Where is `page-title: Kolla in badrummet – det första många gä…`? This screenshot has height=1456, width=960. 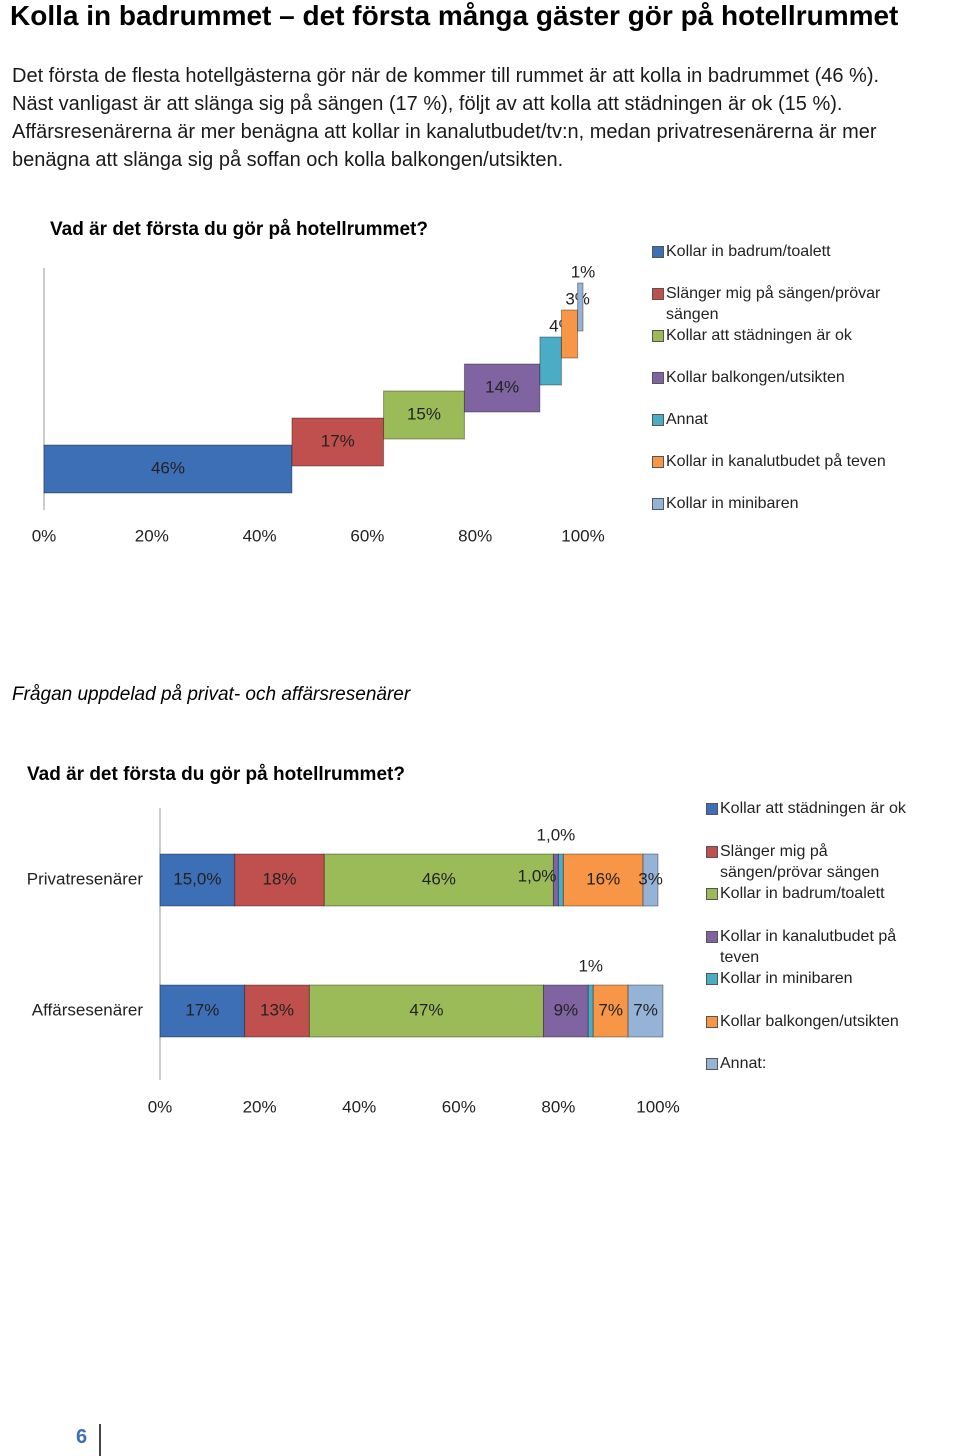 page-title: Kolla in badrummet – det första många gä… is located at coordinates (454, 15).